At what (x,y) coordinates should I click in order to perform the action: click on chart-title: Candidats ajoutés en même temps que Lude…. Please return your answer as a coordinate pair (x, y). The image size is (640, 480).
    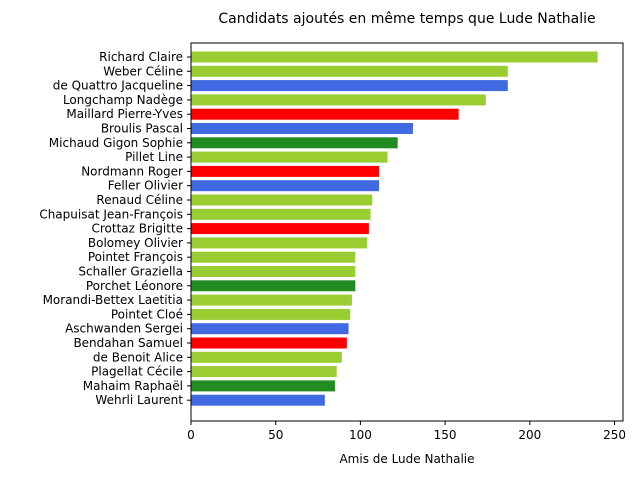
    Looking at the image, I should click on (406, 19).